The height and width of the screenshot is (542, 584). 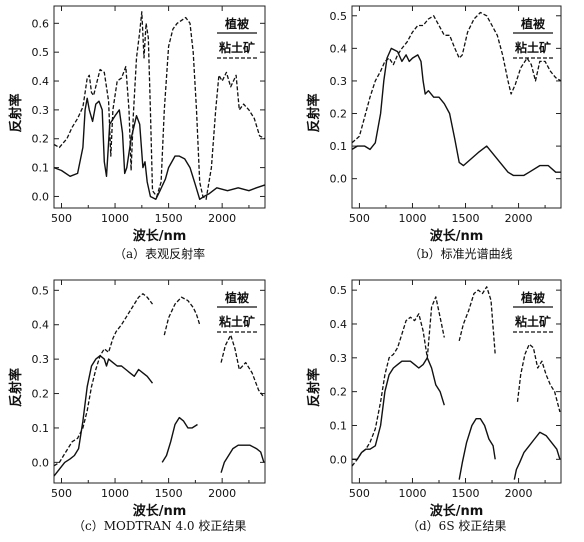 I want to click on panel-caption: （b）标准光谱曲线, so click(x=461, y=254).